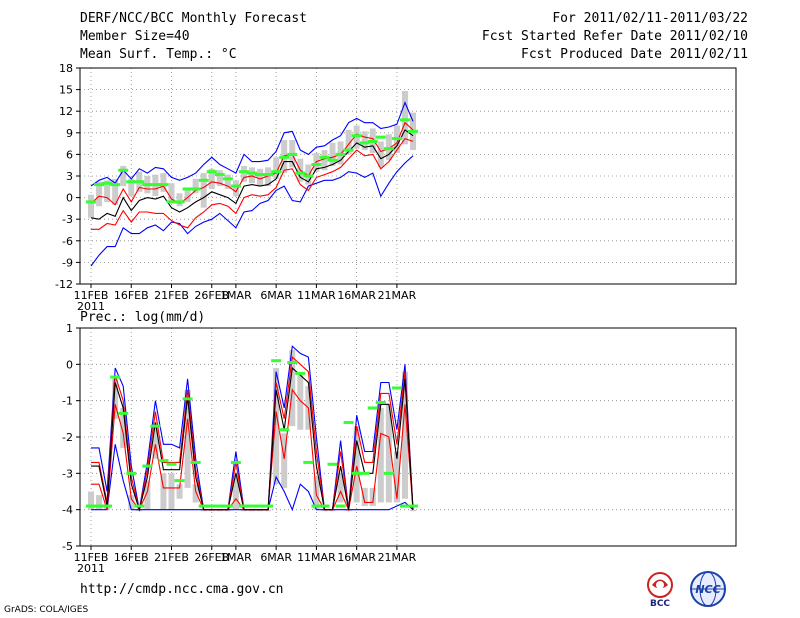  What do you see at coordinates (634, 54) in the screenshot?
I see `forecast-produced-date: Fcst Produced Date 2011/02/11` at bounding box center [634, 54].